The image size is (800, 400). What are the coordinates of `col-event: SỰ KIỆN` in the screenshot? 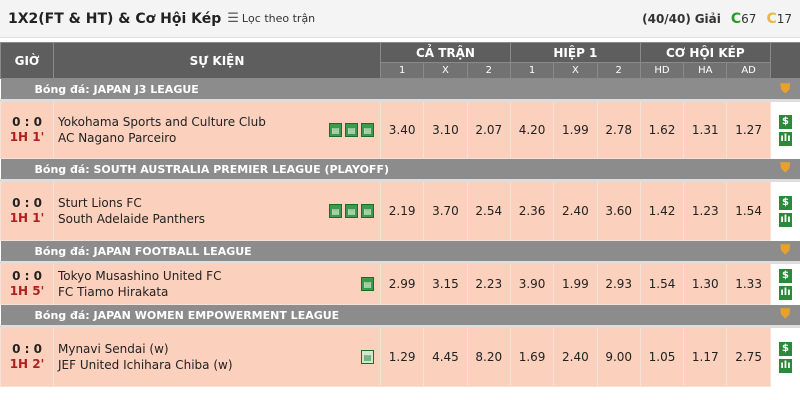 It's located at (217, 60).